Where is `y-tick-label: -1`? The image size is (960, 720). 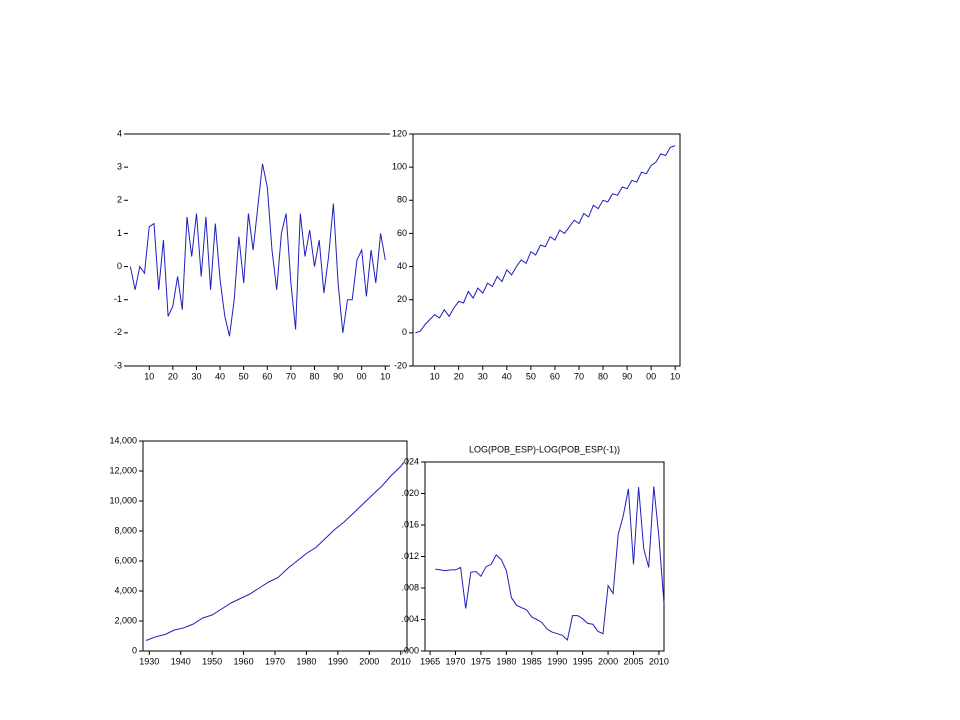
y-tick-label: -1 is located at coordinates (118, 299).